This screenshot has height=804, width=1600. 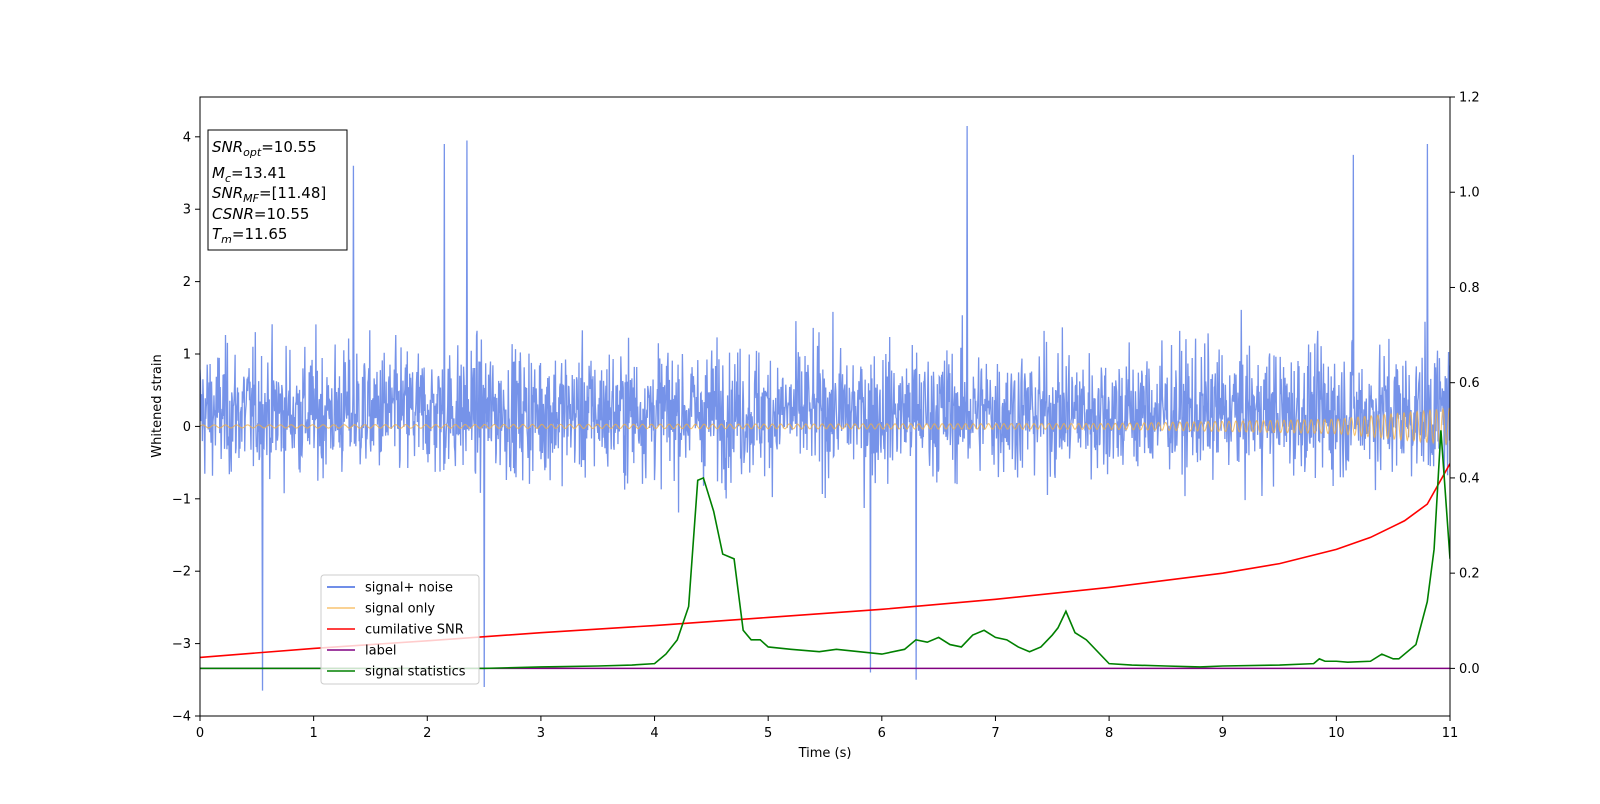 What do you see at coordinates (1469, 574) in the screenshot?
I see `y2-tick-label: 0.2` at bounding box center [1469, 574].